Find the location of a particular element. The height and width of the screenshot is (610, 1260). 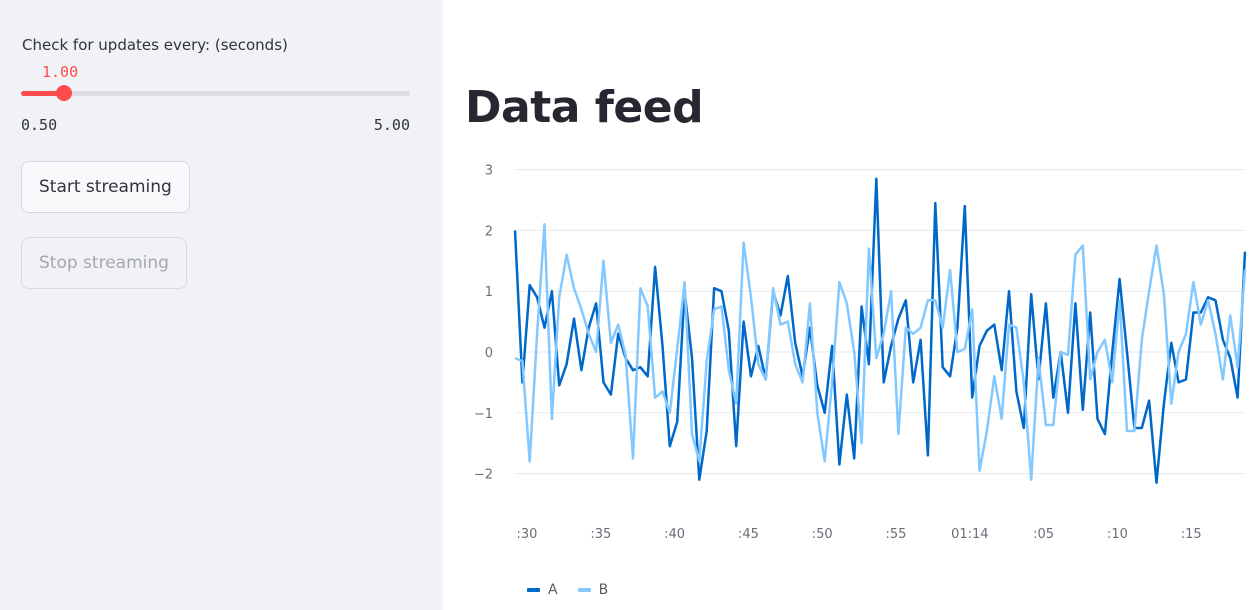

x-tick-label: :35 is located at coordinates (600, 534).